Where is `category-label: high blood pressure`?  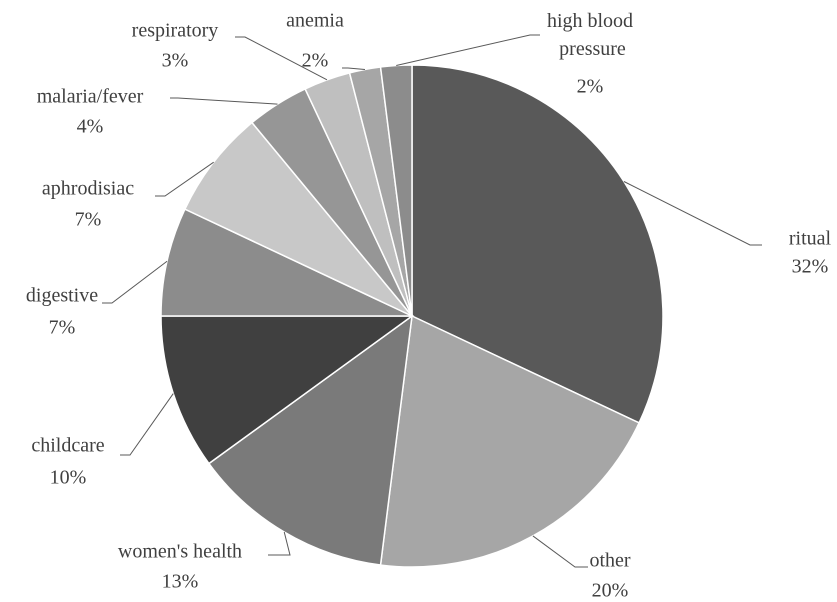
category-label: high blood pressure is located at coordinates (590, 35).